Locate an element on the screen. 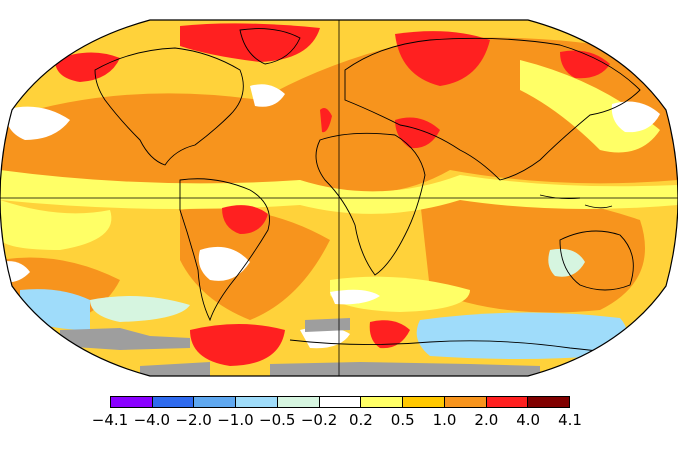 Image resolution: width=678 pixels, height=458 pixels. colorbar-tick-label: −2.0 is located at coordinates (193, 420).